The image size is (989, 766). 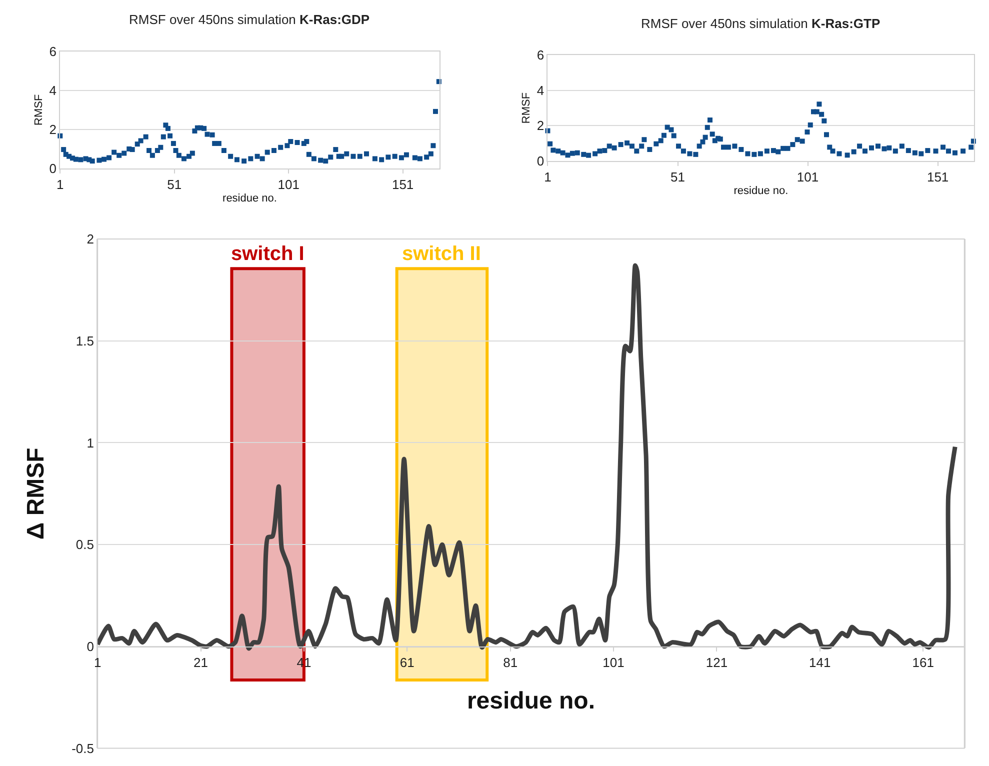 I want to click on x-tick-label: 61, so click(x=407, y=662).